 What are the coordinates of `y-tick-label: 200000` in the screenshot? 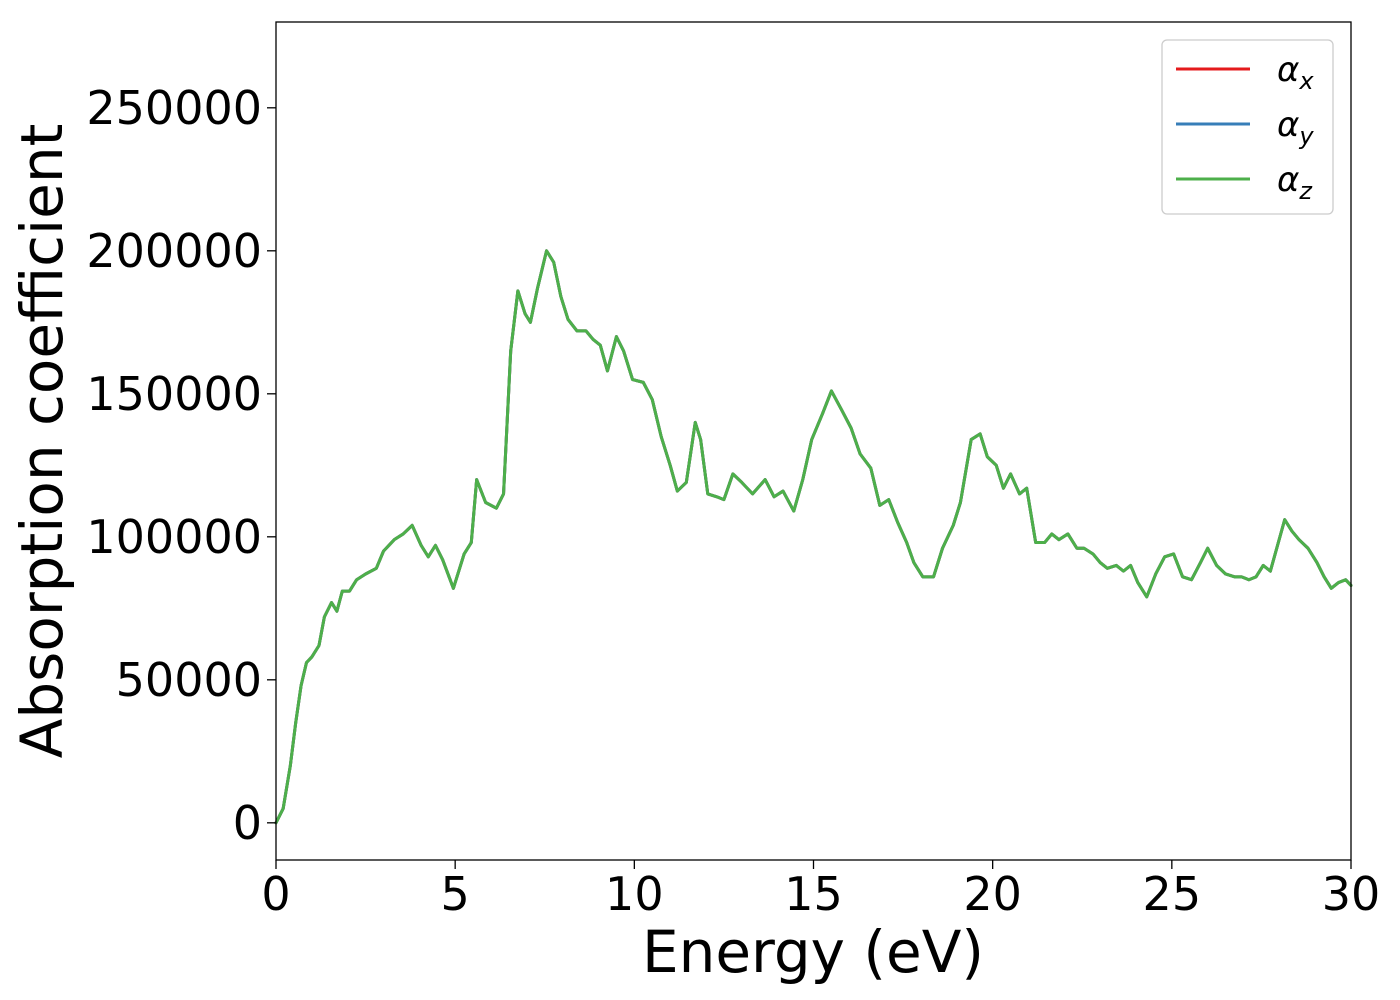 It's located at (174, 251).